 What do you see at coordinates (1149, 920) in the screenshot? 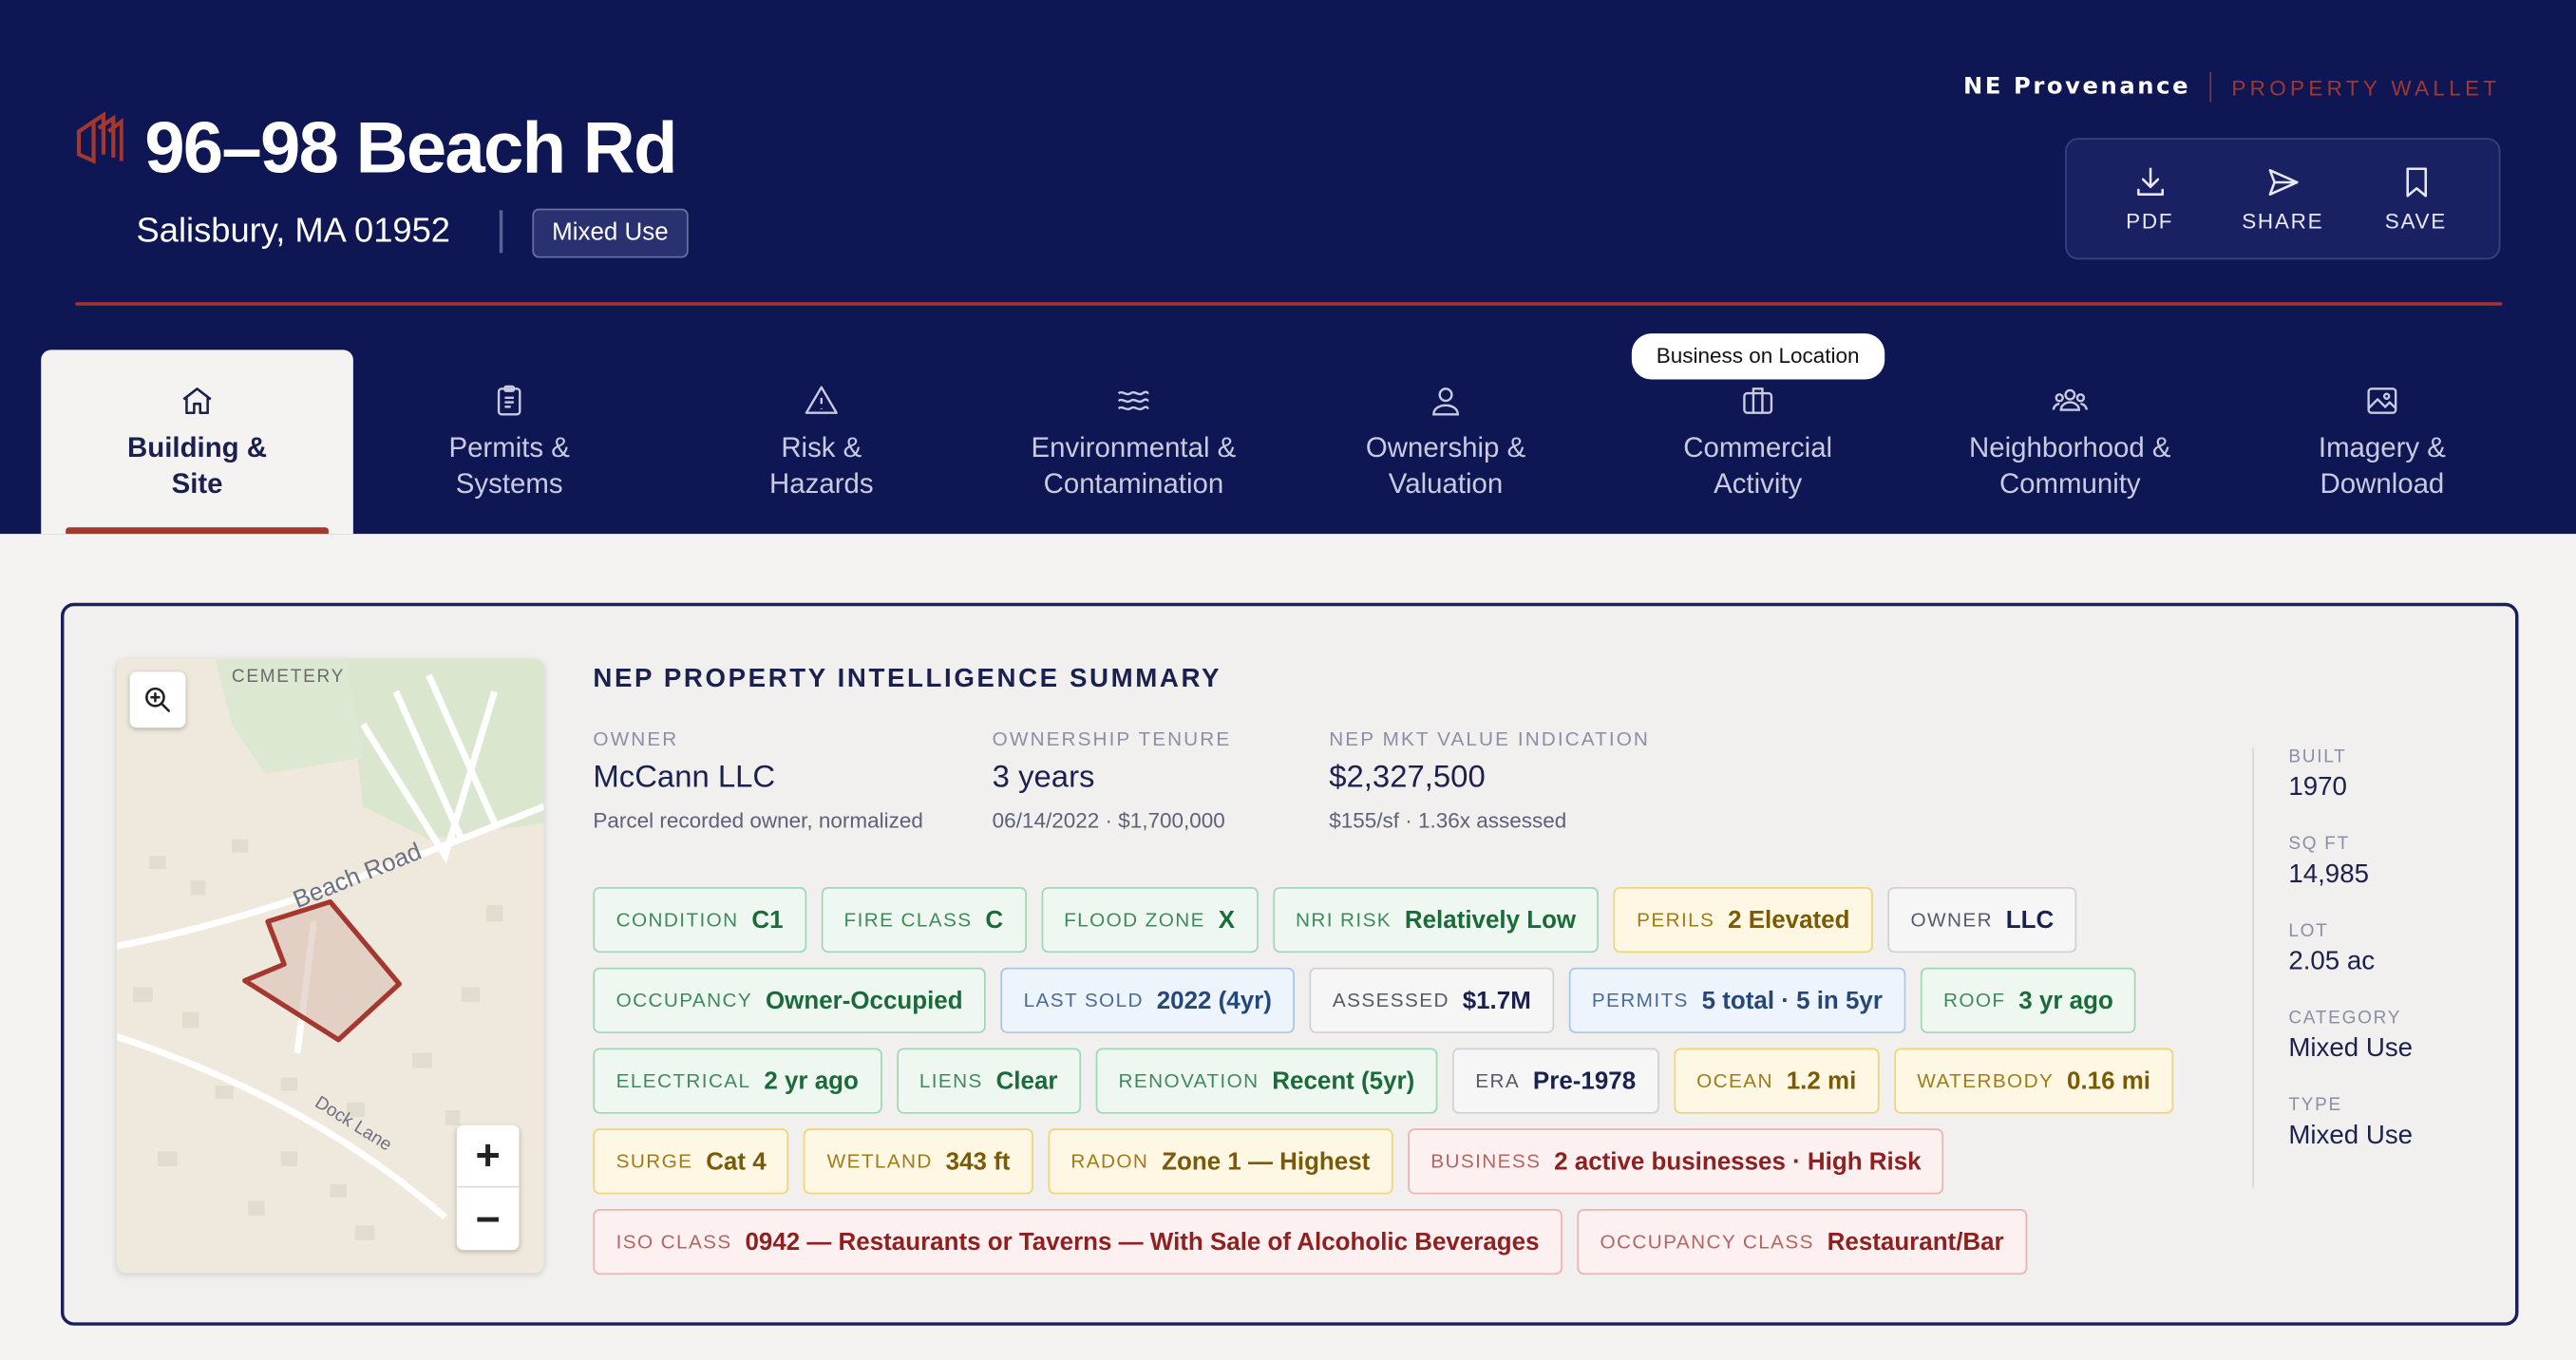
I see `attribute-chip: FLOOD ZONE X` at bounding box center [1149, 920].